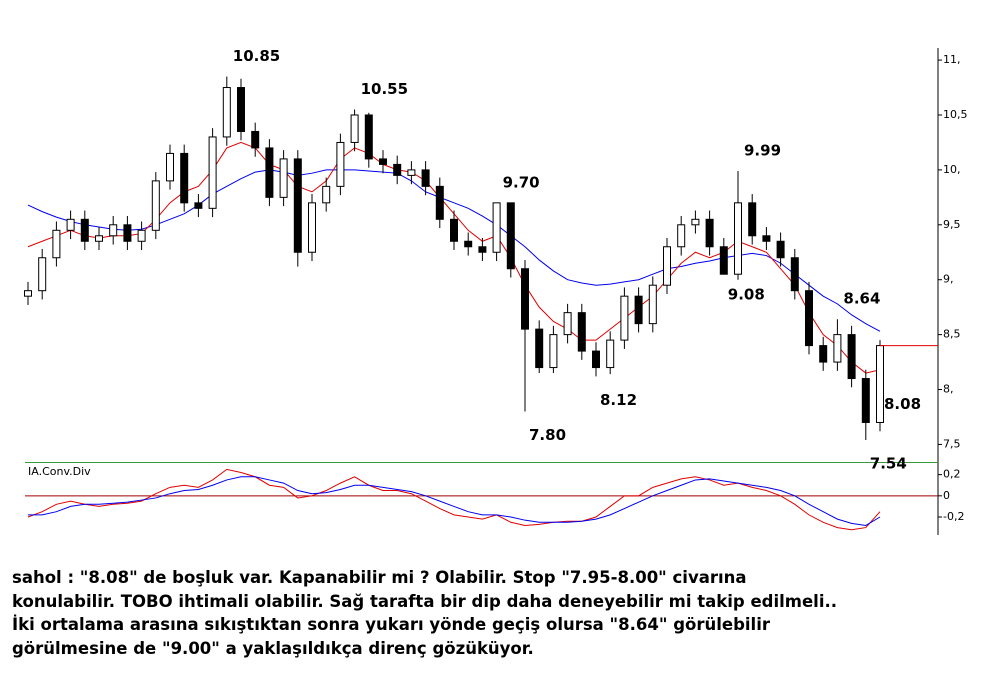 This screenshot has height=679, width=1000. What do you see at coordinates (888, 464) in the screenshot?
I see `price-annotation: 7.54` at bounding box center [888, 464].